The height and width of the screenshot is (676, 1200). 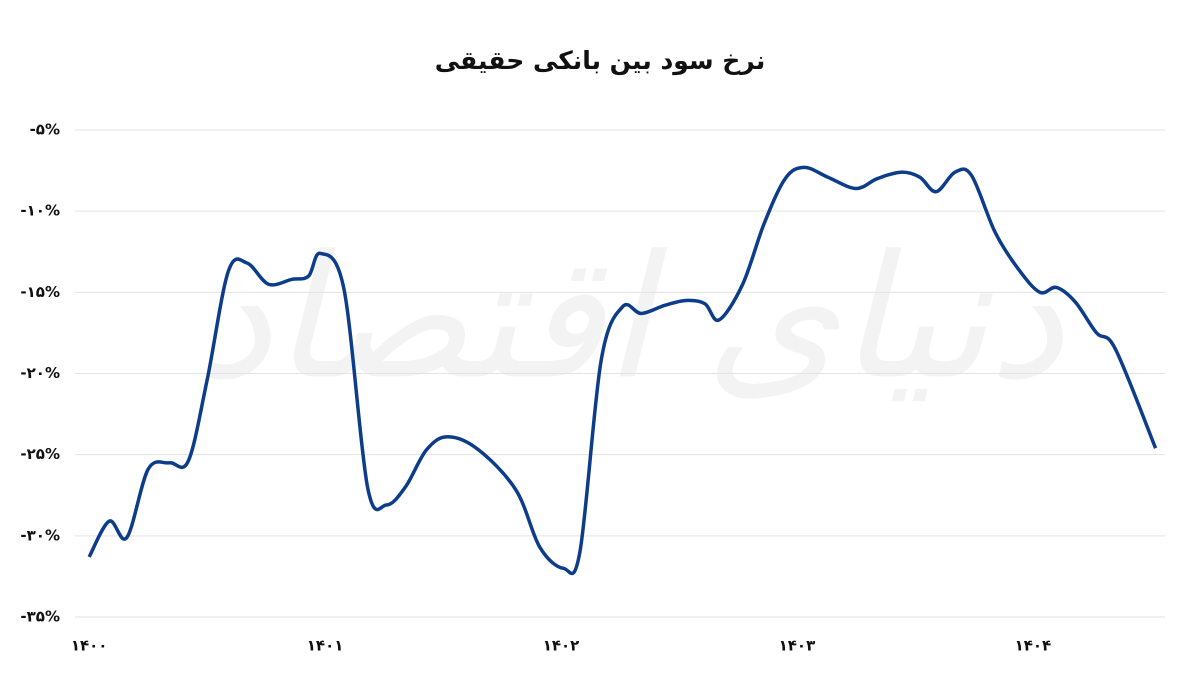 What do you see at coordinates (89, 646) in the screenshot?
I see `x-tick-label: ۱۴۰۰` at bounding box center [89, 646].